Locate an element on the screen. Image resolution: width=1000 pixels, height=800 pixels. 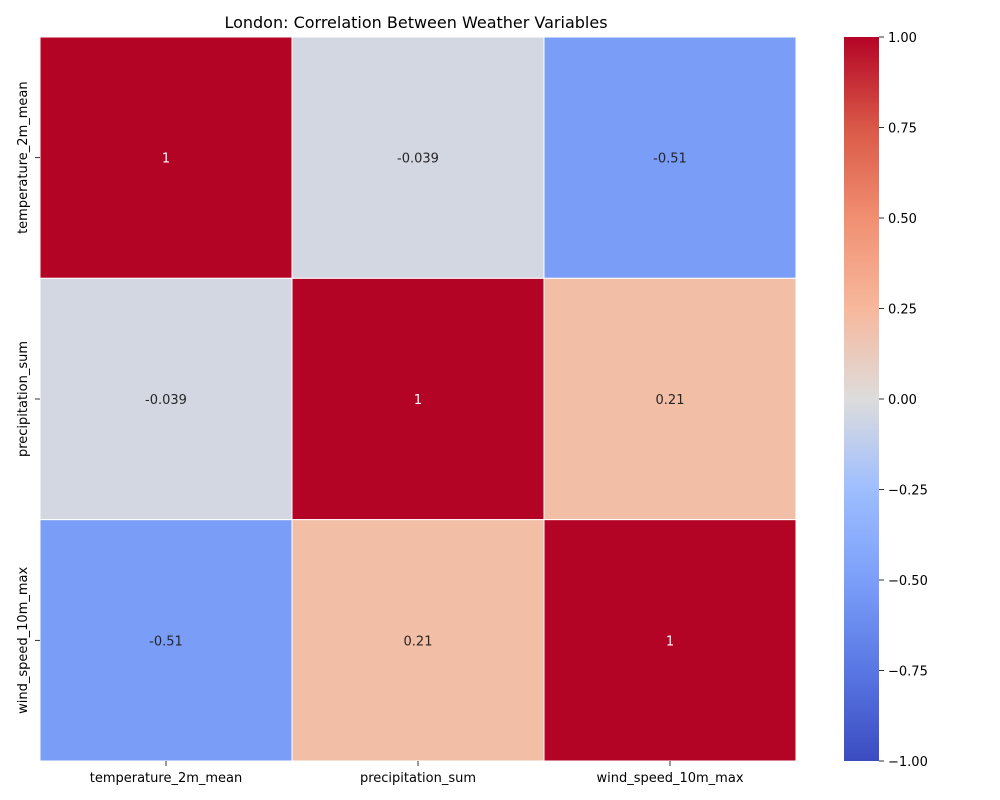
colorbar-tick-label: −0.75 is located at coordinates (908, 672).